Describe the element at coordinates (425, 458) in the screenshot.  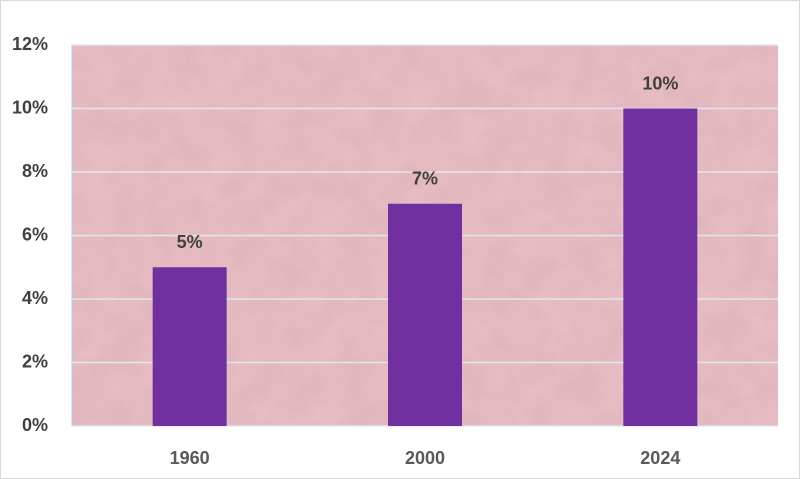
I see `x-tick-label: 2000` at that location.